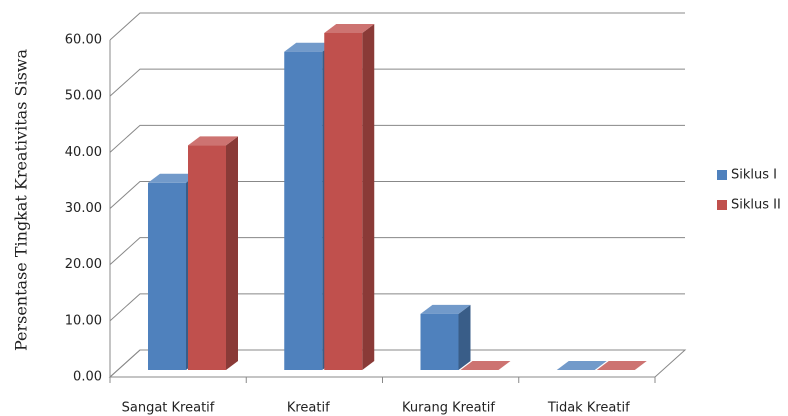 This screenshot has width=788, height=416. I want to click on y-axis-label: Persentase Tingkat Kreativitas Siswa, so click(21, 200).